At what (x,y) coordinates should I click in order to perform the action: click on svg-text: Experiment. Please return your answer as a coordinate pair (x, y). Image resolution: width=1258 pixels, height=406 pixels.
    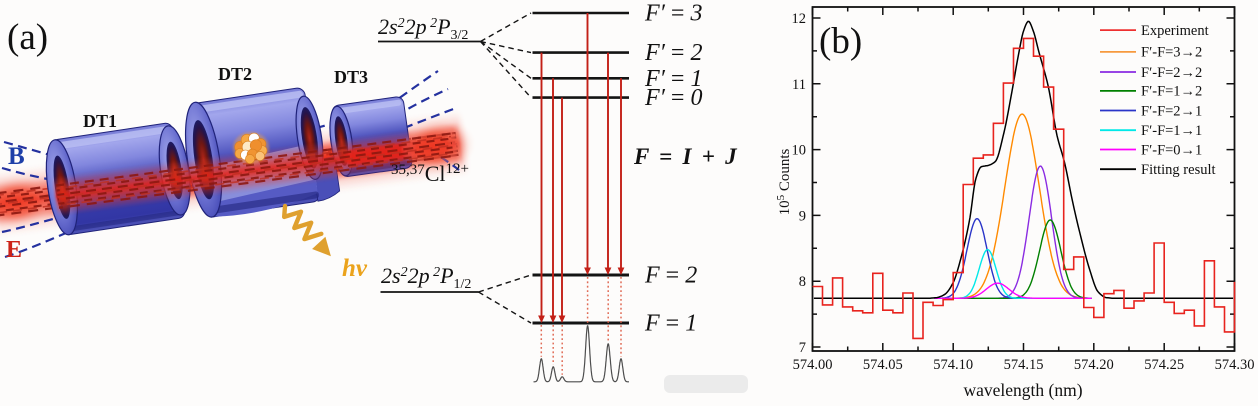
    Looking at the image, I should click on (1175, 31).